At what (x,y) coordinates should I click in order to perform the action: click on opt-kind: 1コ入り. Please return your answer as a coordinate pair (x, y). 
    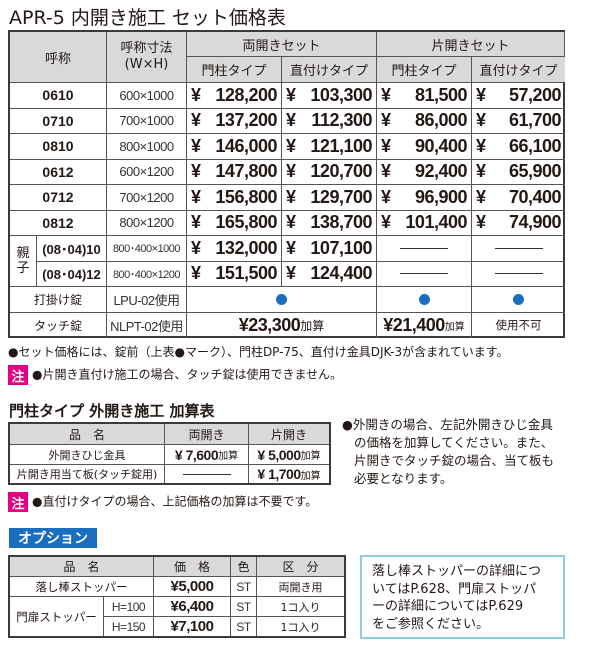
    Looking at the image, I should click on (300, 627).